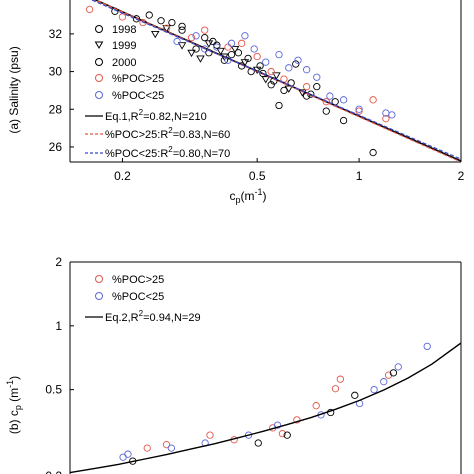 This screenshot has height=474, width=474. Describe the element at coordinates (59, 364) in the screenshot. I see `panel-b-ticks: 0.5 1 2 0.2` at that location.